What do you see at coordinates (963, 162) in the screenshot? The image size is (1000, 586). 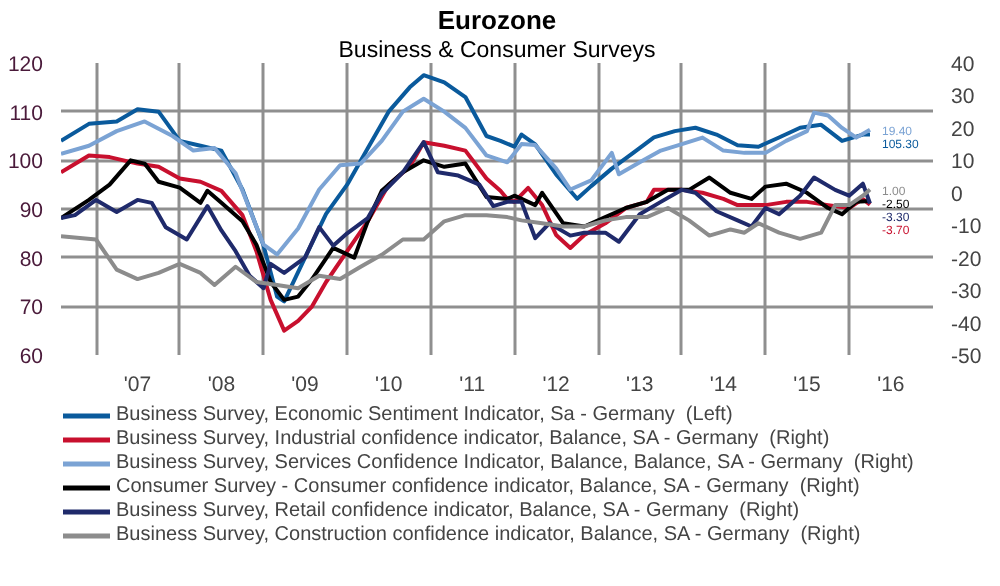 I see `y2-tick-label: 10` at bounding box center [963, 162].